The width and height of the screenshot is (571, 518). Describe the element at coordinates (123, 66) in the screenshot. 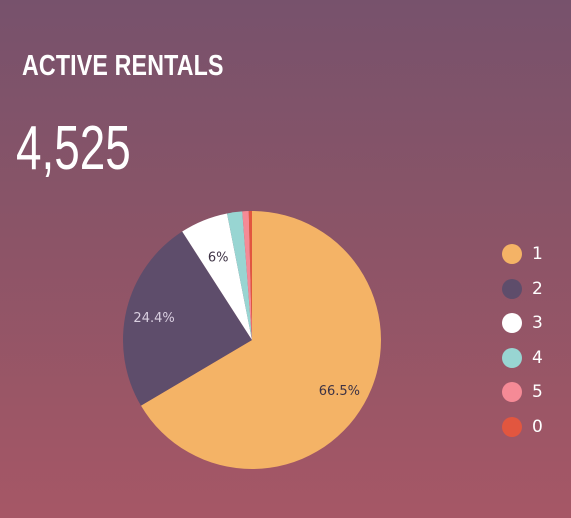

I see `card-title: ACTIVE RENTALS` at that location.